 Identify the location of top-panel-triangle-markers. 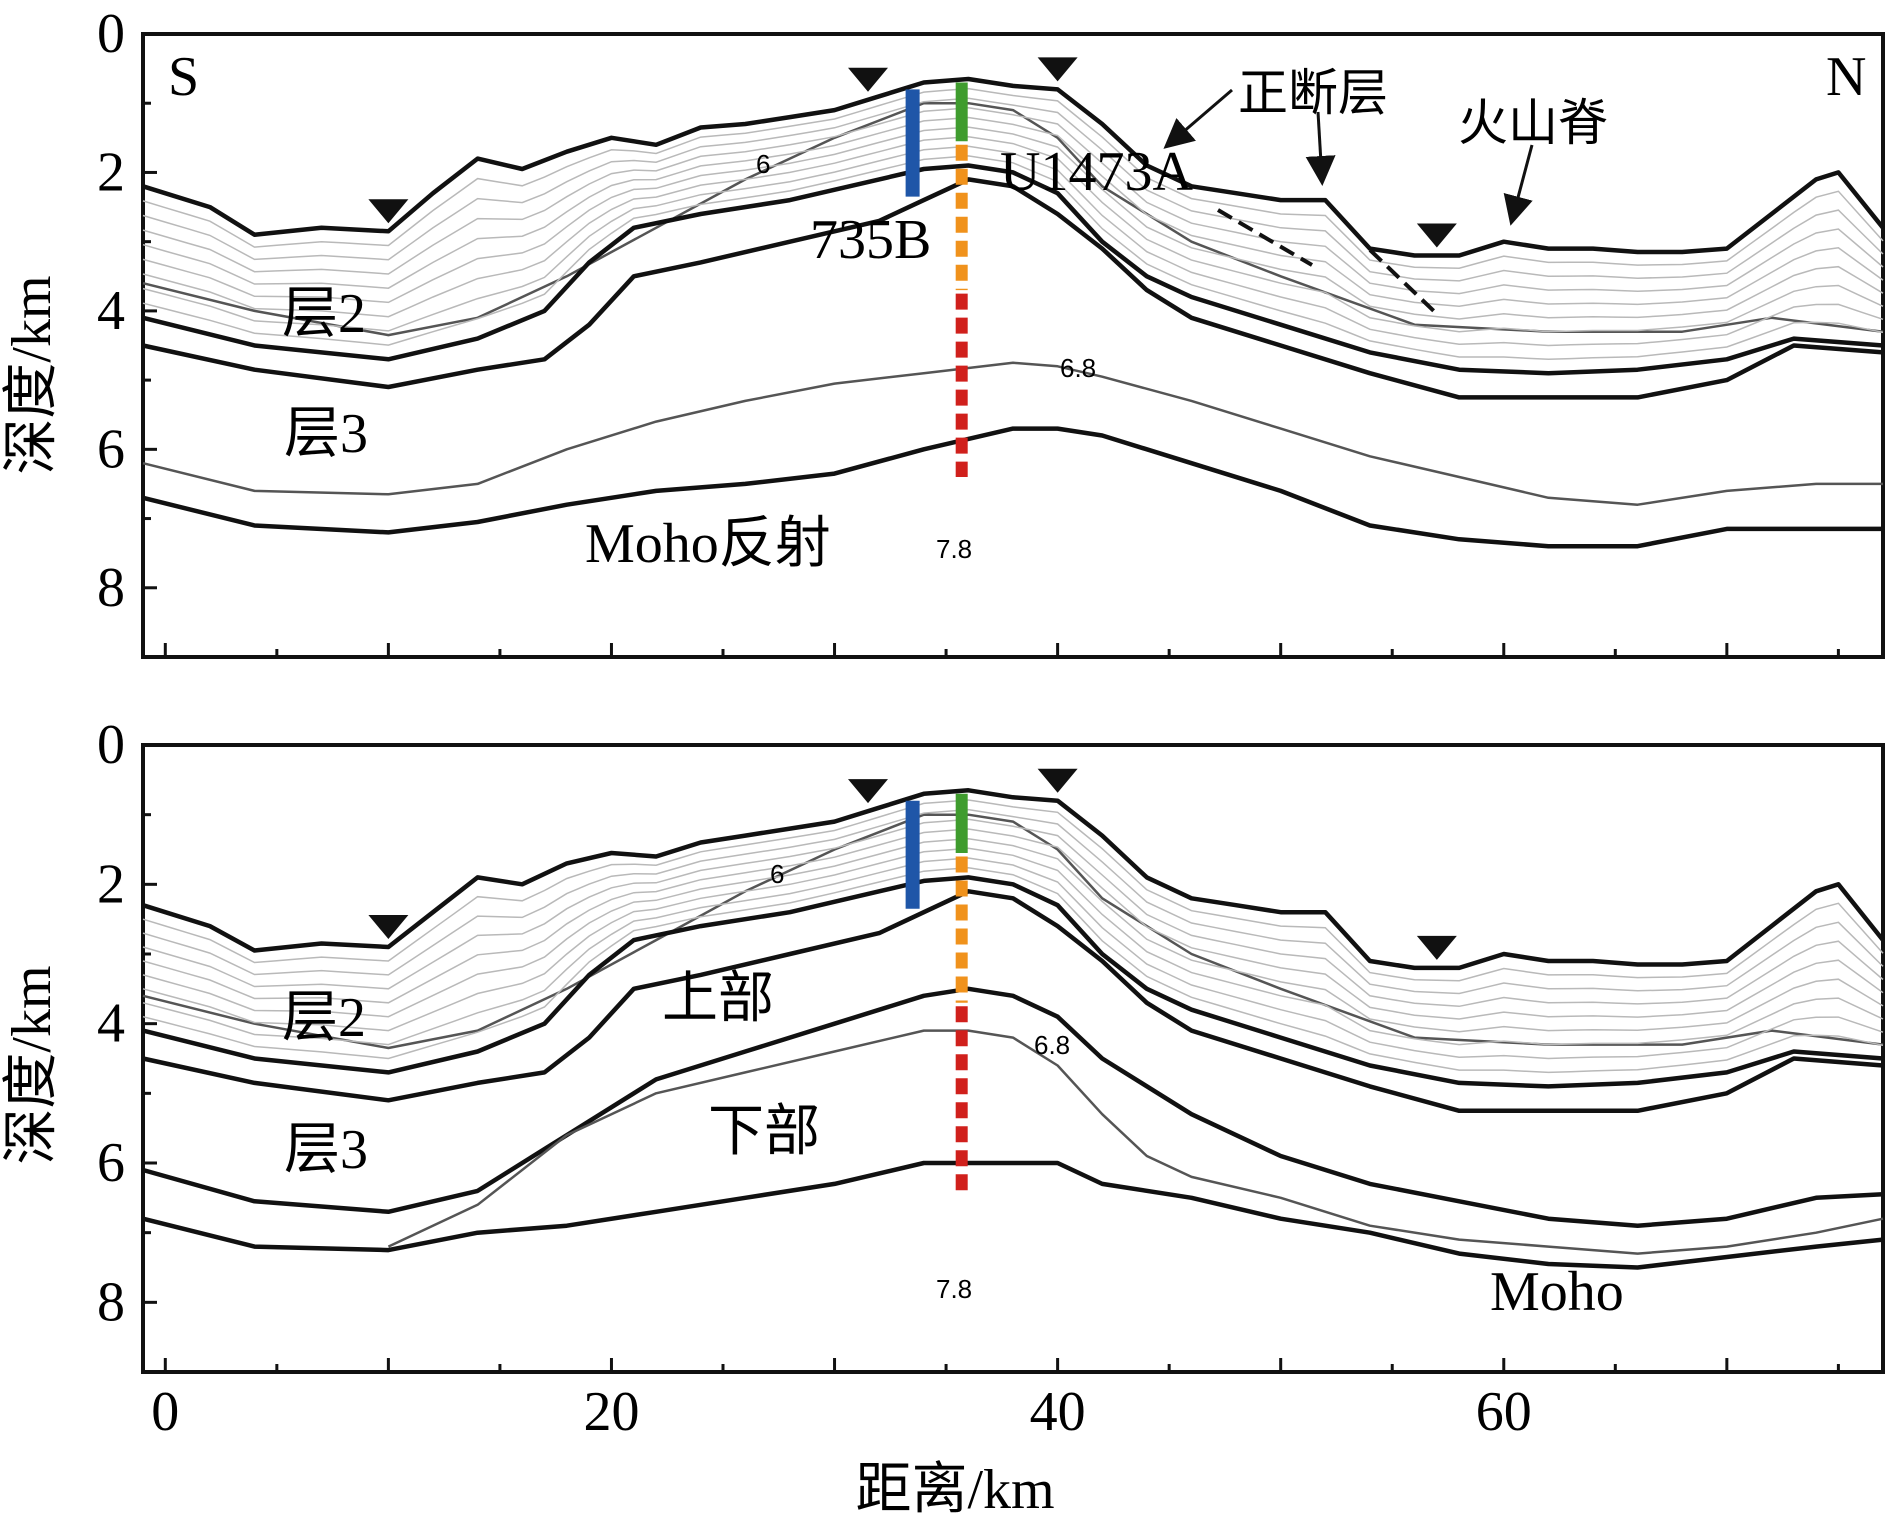
(912, 152).